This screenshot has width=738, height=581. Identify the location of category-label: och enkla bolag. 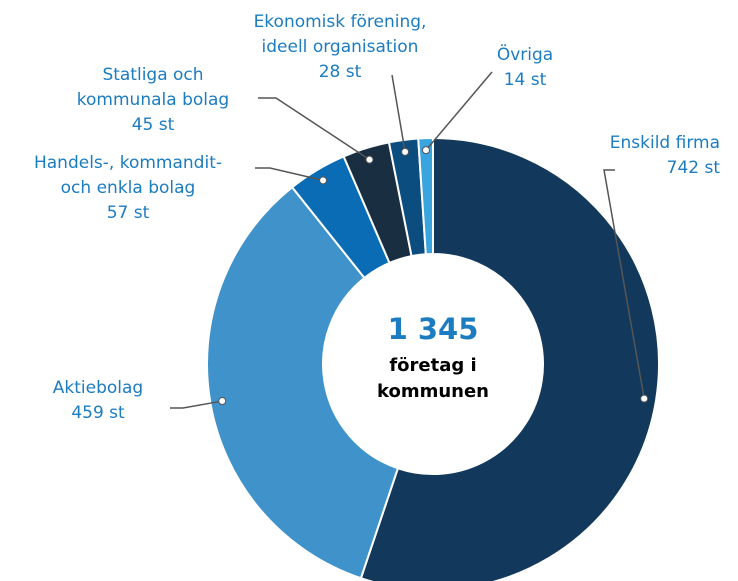
(128, 188).